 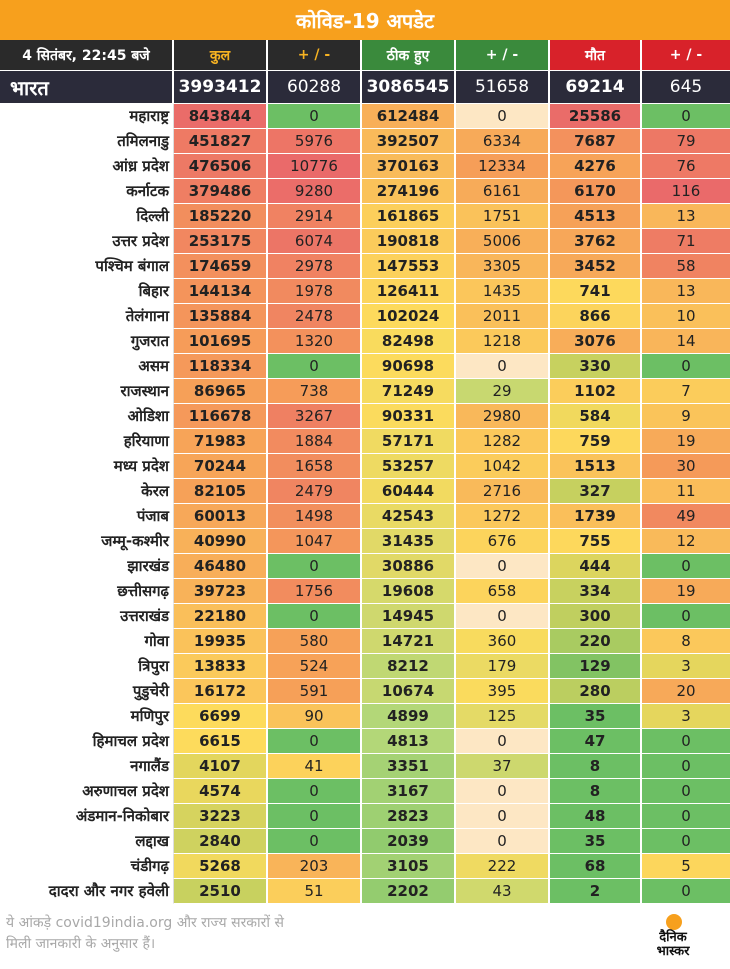 What do you see at coordinates (221, 691) in the screenshot?
I see `state-total: 16172` at bounding box center [221, 691].